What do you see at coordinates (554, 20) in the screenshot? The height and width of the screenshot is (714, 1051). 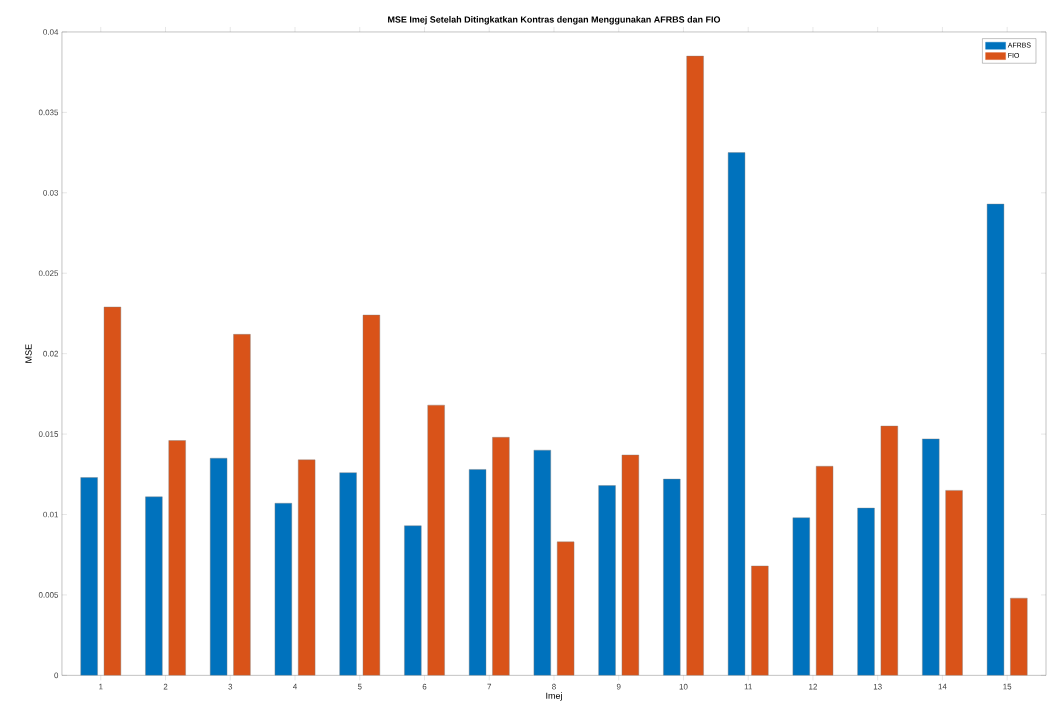 I see `chart-title: MSE Imej Setelah Ditingkatkan Kontras dengan Menggunakan AFRBS dan FIO` at bounding box center [554, 20].